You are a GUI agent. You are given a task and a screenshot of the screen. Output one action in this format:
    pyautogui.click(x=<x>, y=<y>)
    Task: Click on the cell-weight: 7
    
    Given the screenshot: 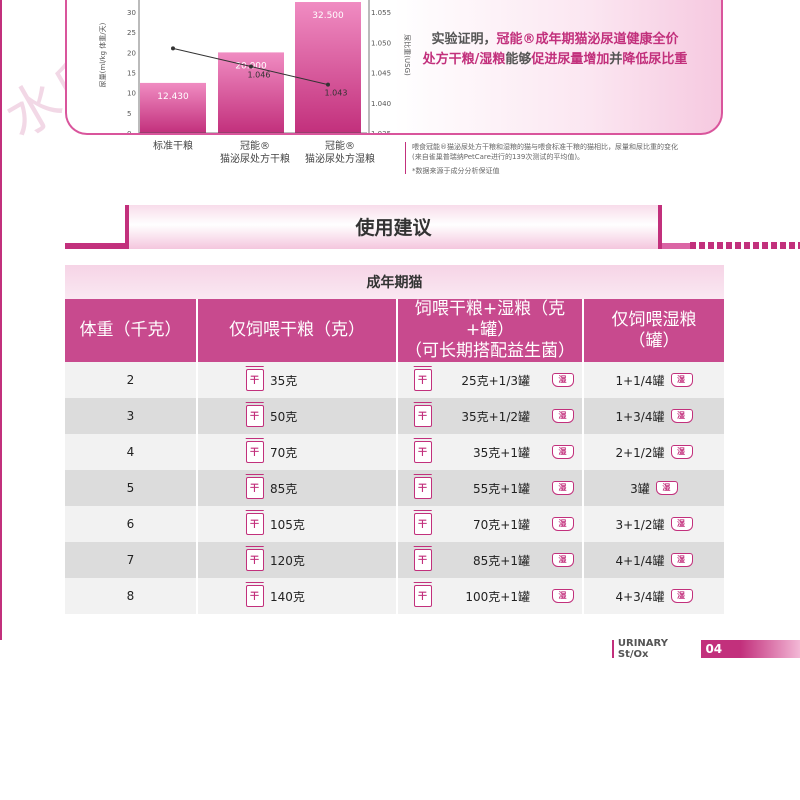 What is the action you would take?
    pyautogui.click(x=131, y=560)
    